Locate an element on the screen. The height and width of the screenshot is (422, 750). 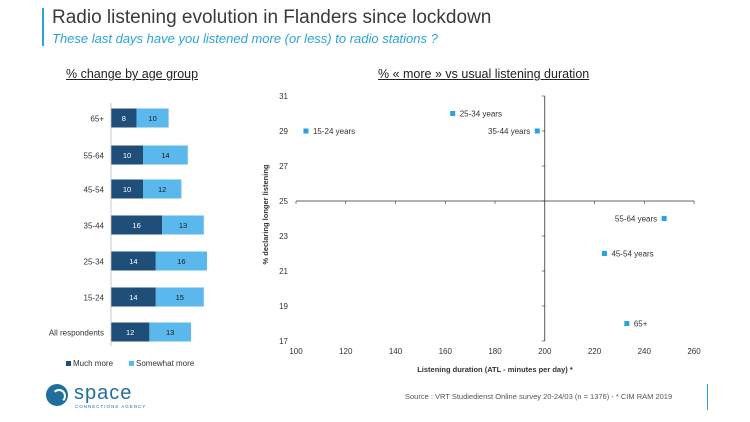
y-tick-label: 17 is located at coordinates (283, 341).